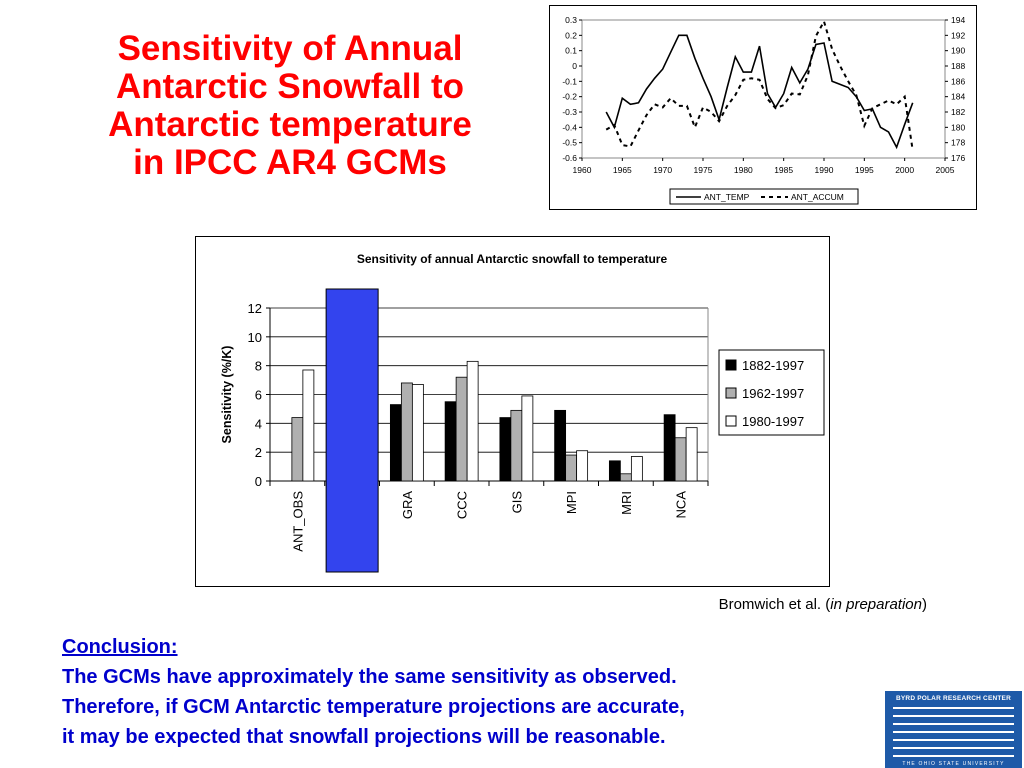  I want to click on x-tick-label: 1985, so click(783, 170).